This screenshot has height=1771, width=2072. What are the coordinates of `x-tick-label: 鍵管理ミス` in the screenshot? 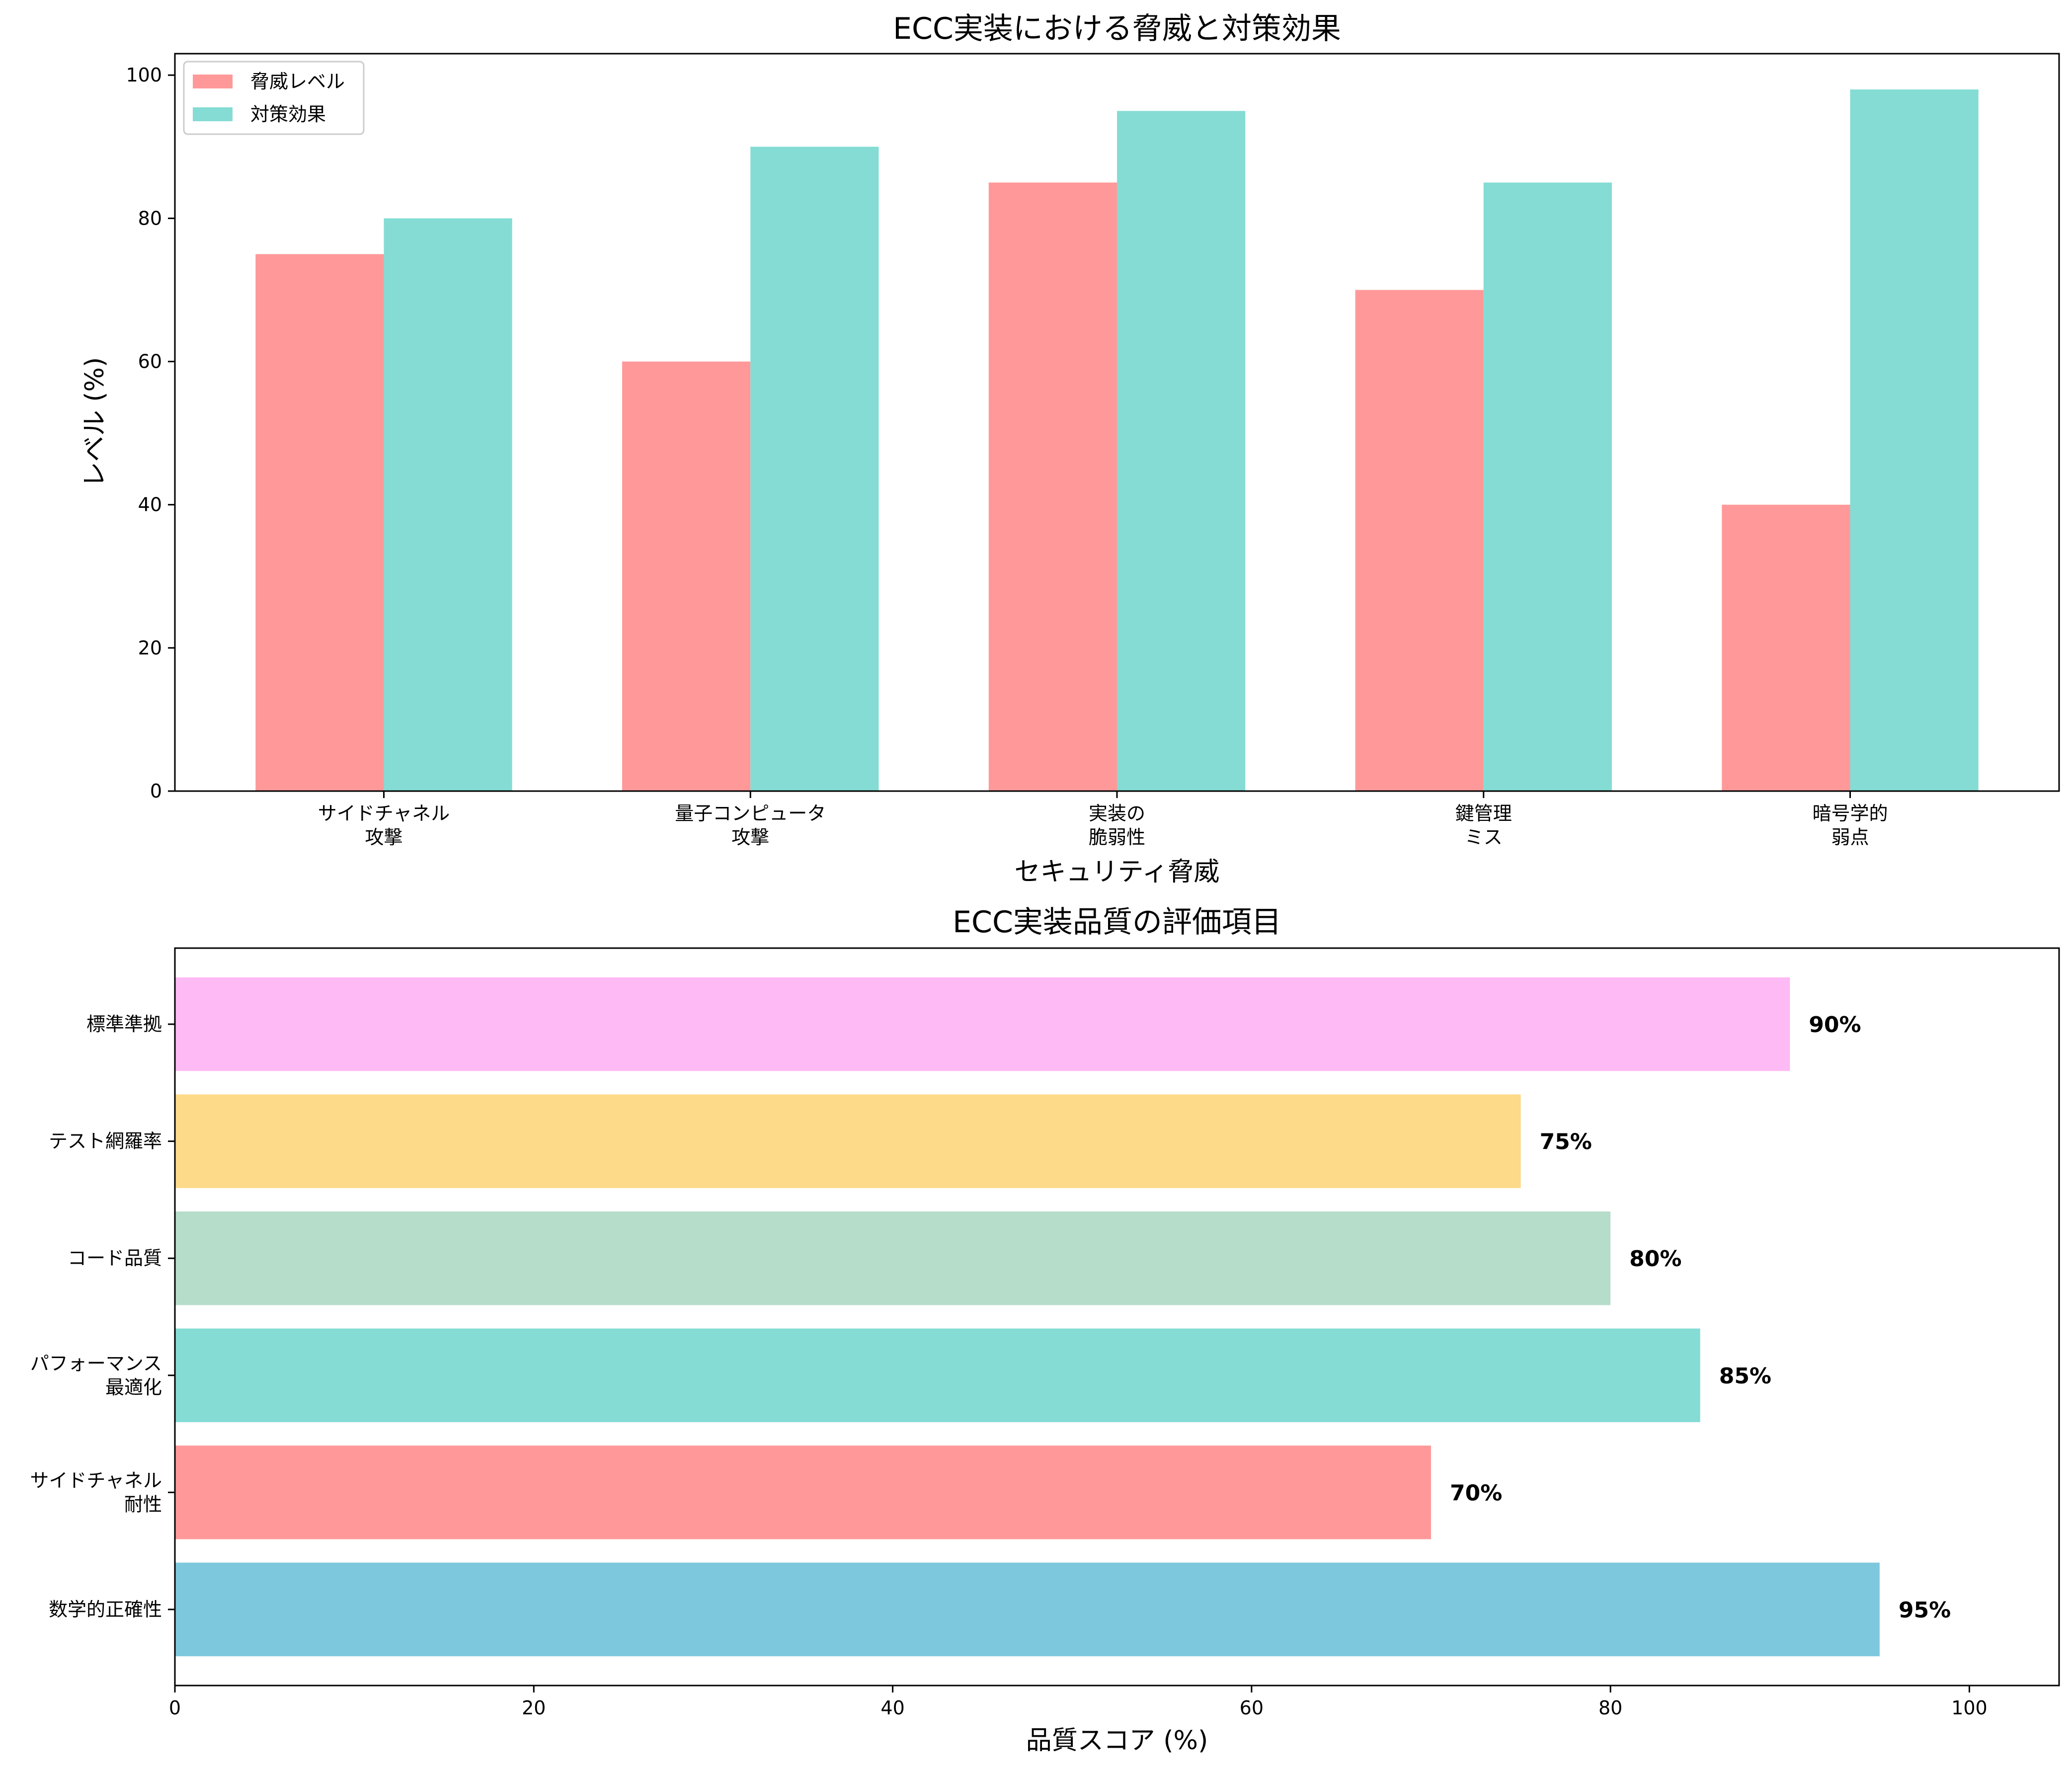 It's located at (1483, 825).